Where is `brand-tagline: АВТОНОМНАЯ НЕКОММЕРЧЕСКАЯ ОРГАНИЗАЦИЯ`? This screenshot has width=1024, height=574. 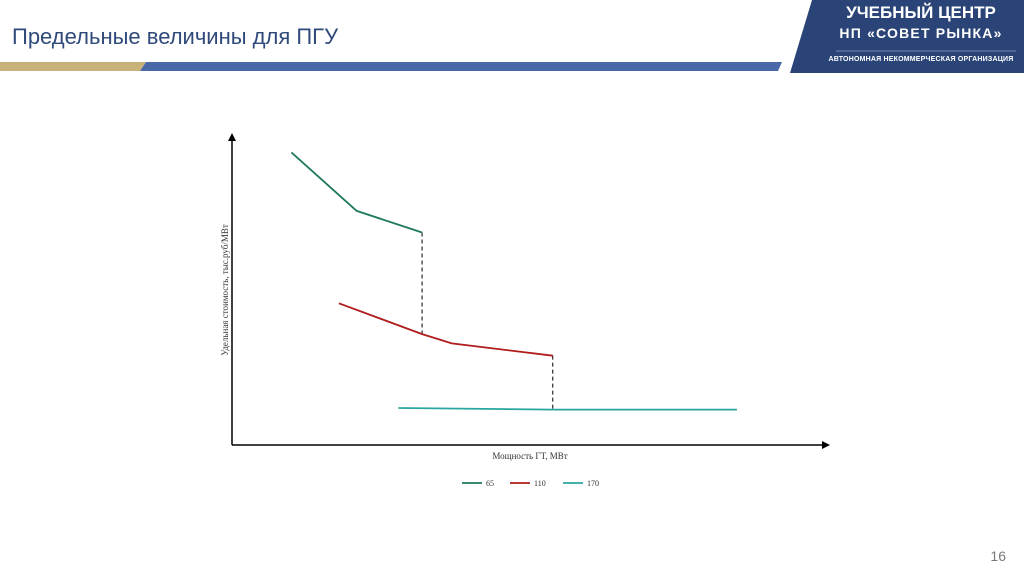 brand-tagline: АВТОНОМНАЯ НЕКОММЕРЧЕСКАЯ ОРГАНИЗАЦИЯ is located at coordinates (921, 59).